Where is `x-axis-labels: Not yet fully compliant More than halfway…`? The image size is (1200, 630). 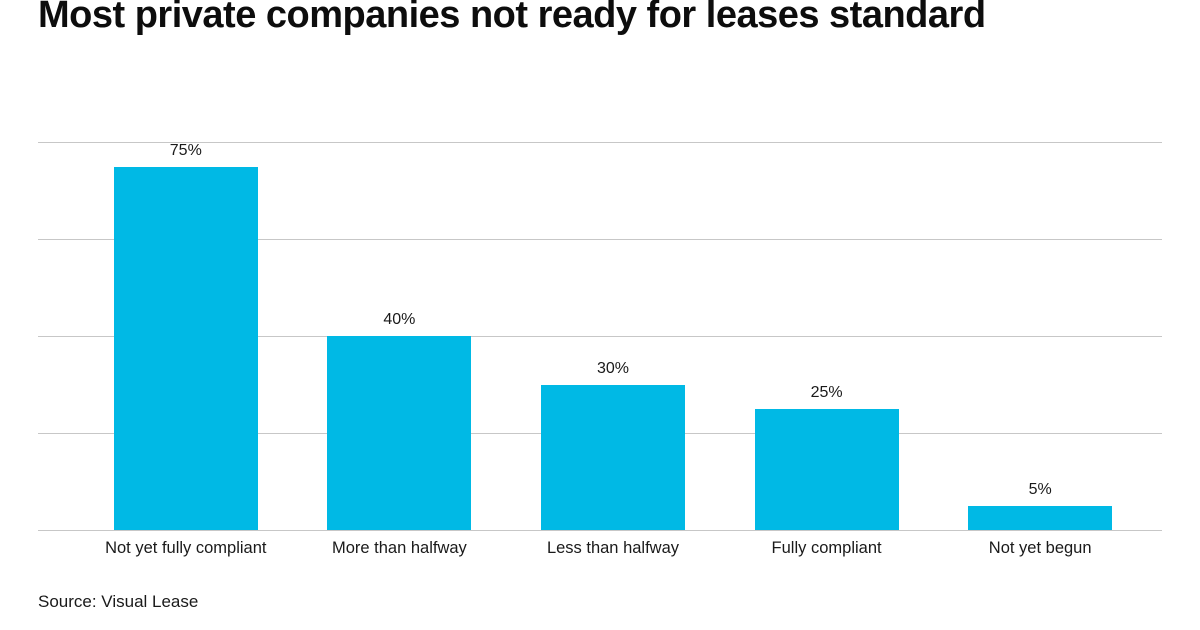 x-axis-labels: Not yet fully compliant More than halfway… is located at coordinates (613, 548).